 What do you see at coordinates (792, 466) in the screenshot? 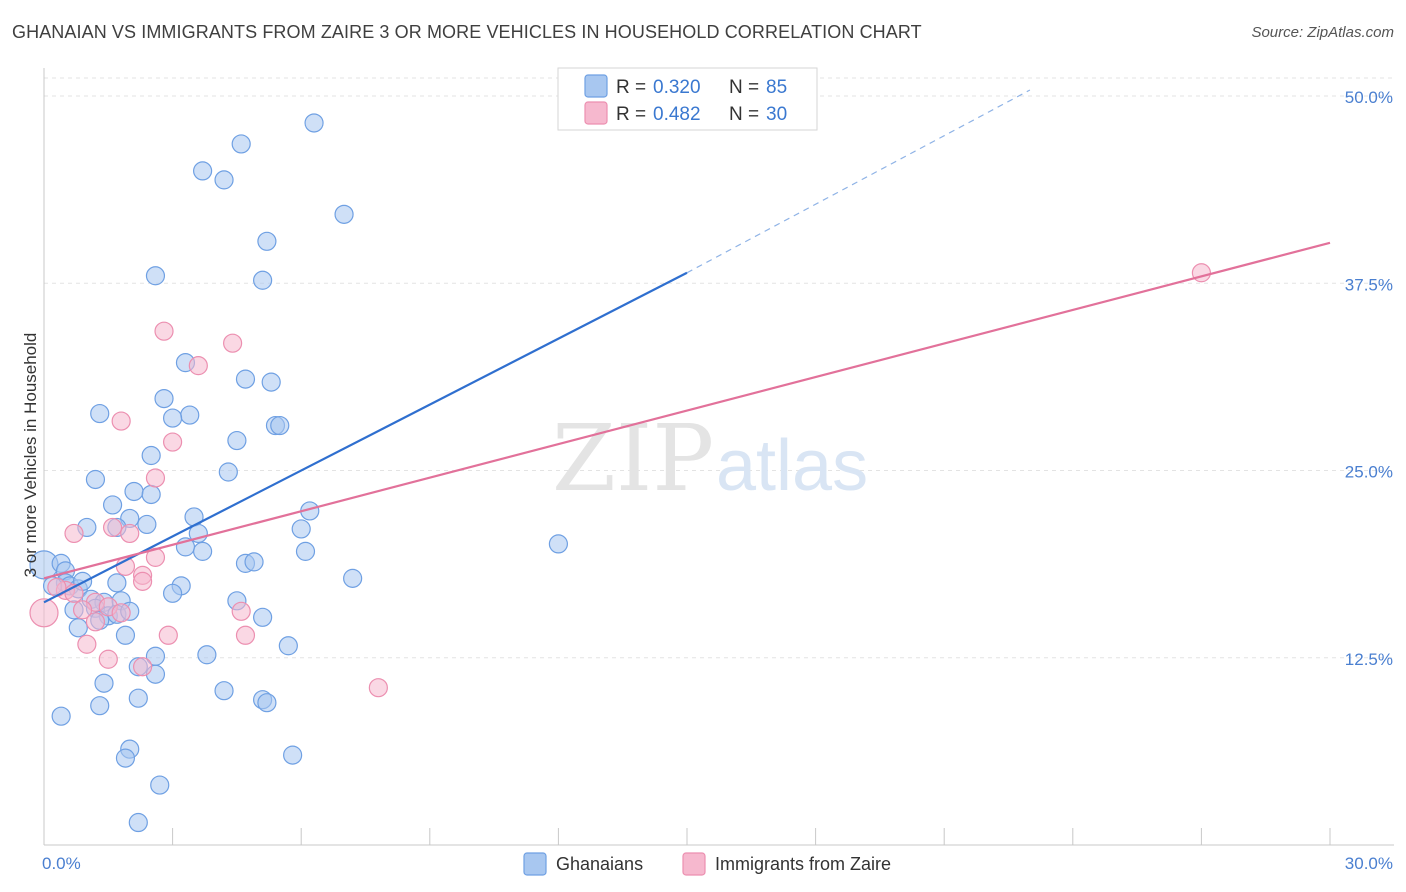
I see `watermark-atlas: atlas` at bounding box center [792, 466].